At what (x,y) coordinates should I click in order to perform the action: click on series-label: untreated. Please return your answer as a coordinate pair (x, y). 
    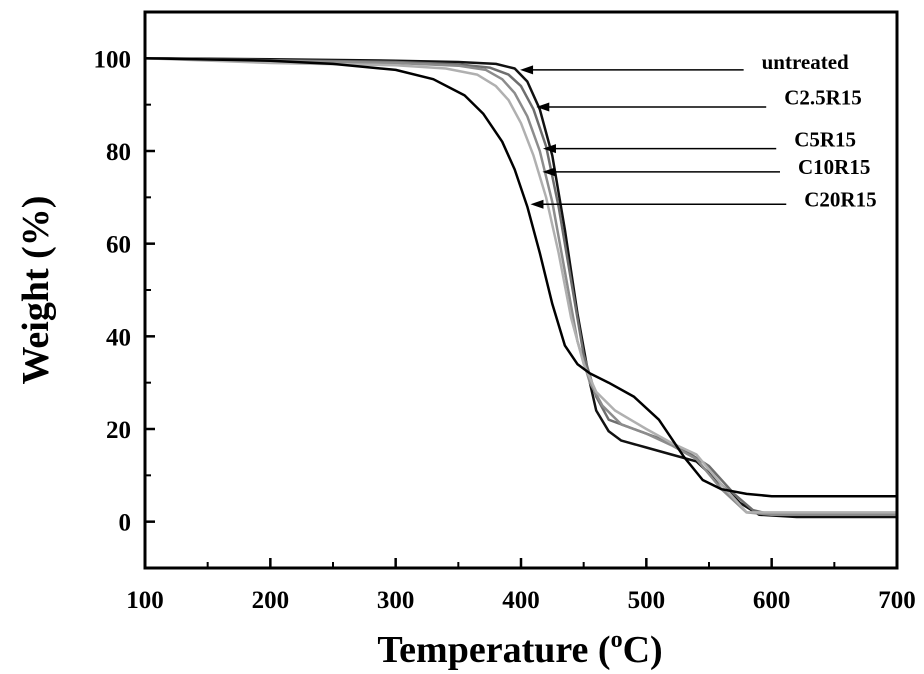
    Looking at the image, I should click on (805, 62).